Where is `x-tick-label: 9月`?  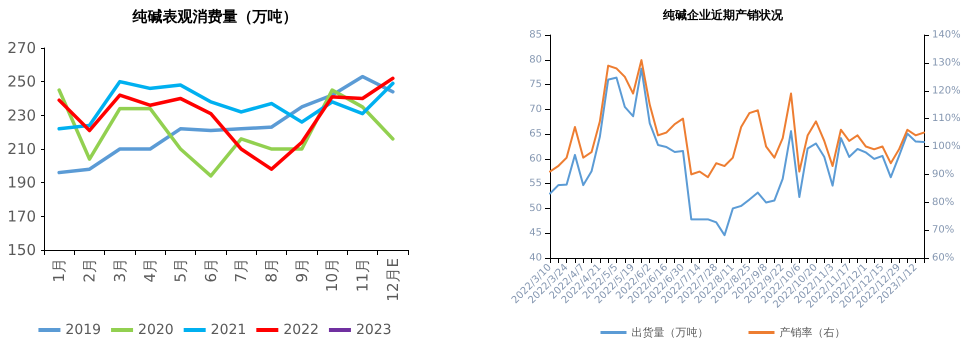
x-tick-label: 9月 is located at coordinates (301, 270).